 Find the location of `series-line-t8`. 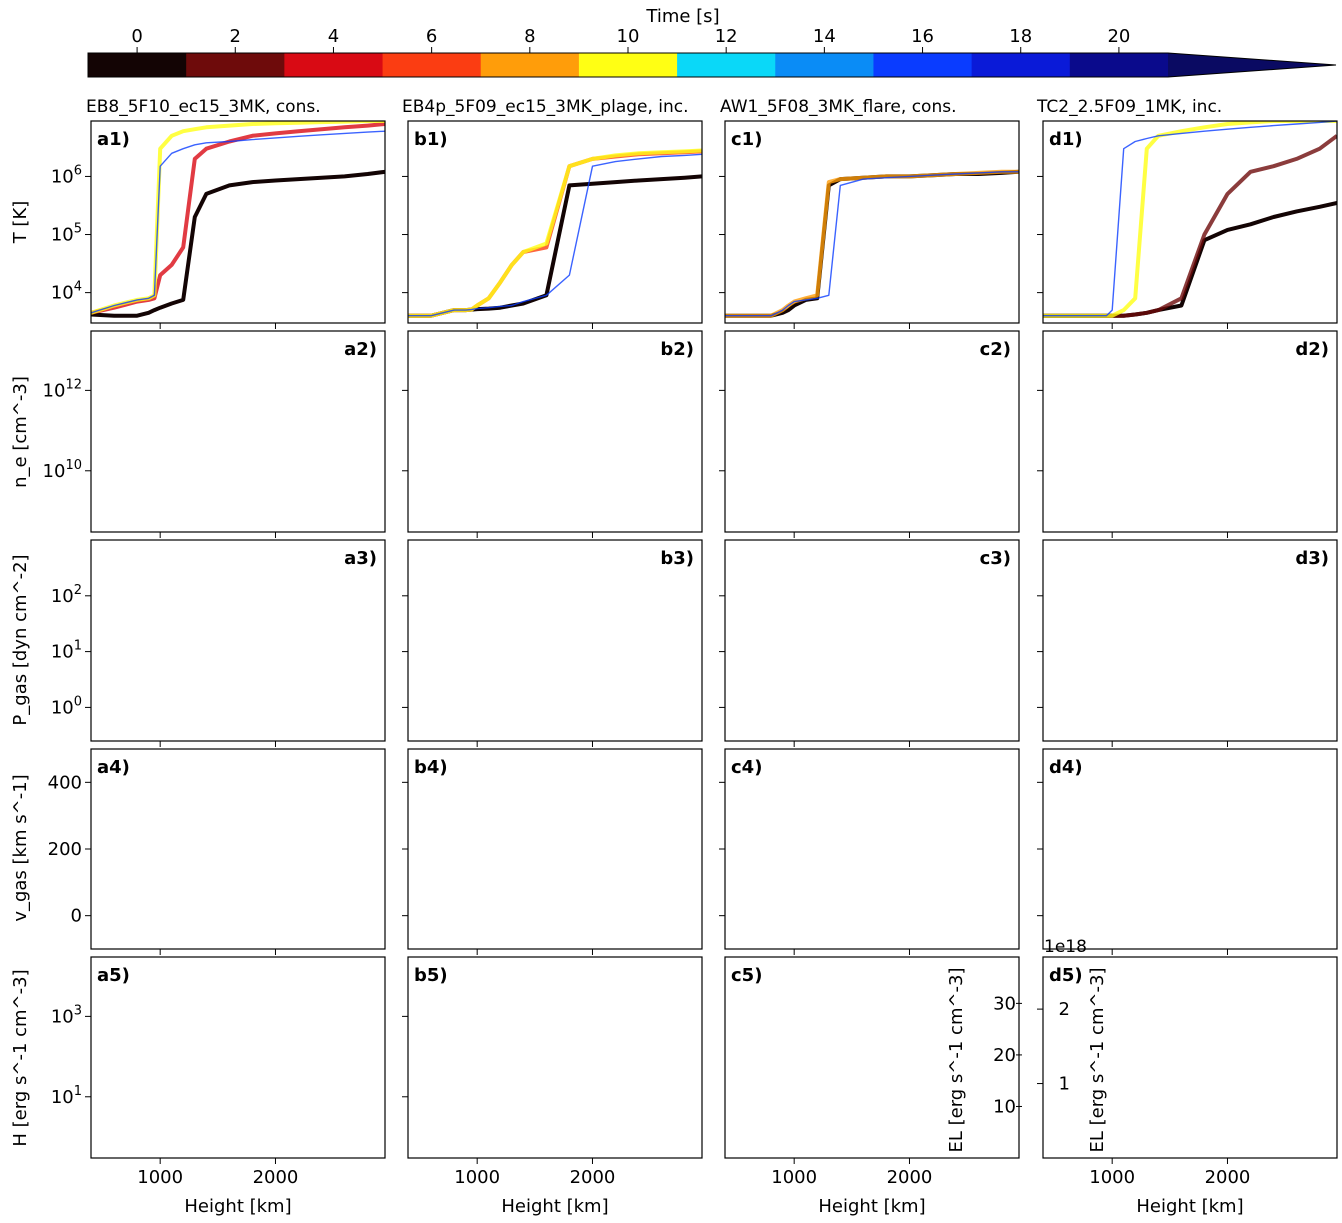

series-line-t8 is located at coordinates (872, 243).